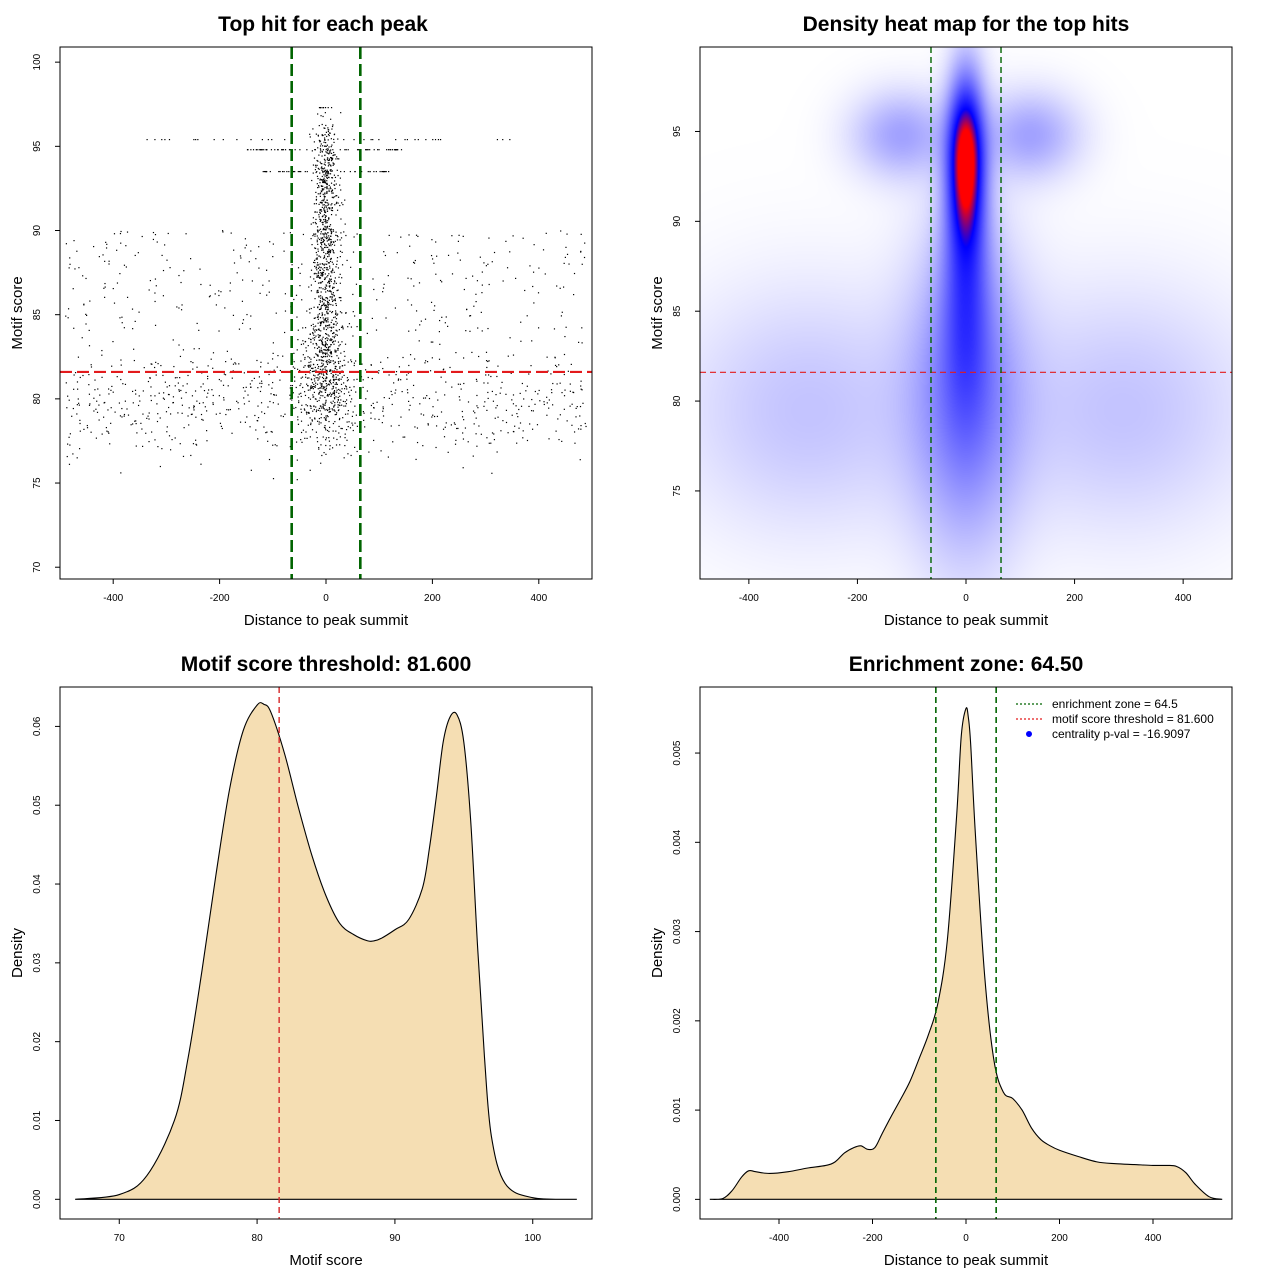  I want to click on p2-y-tick-label: 90, so click(677, 221).